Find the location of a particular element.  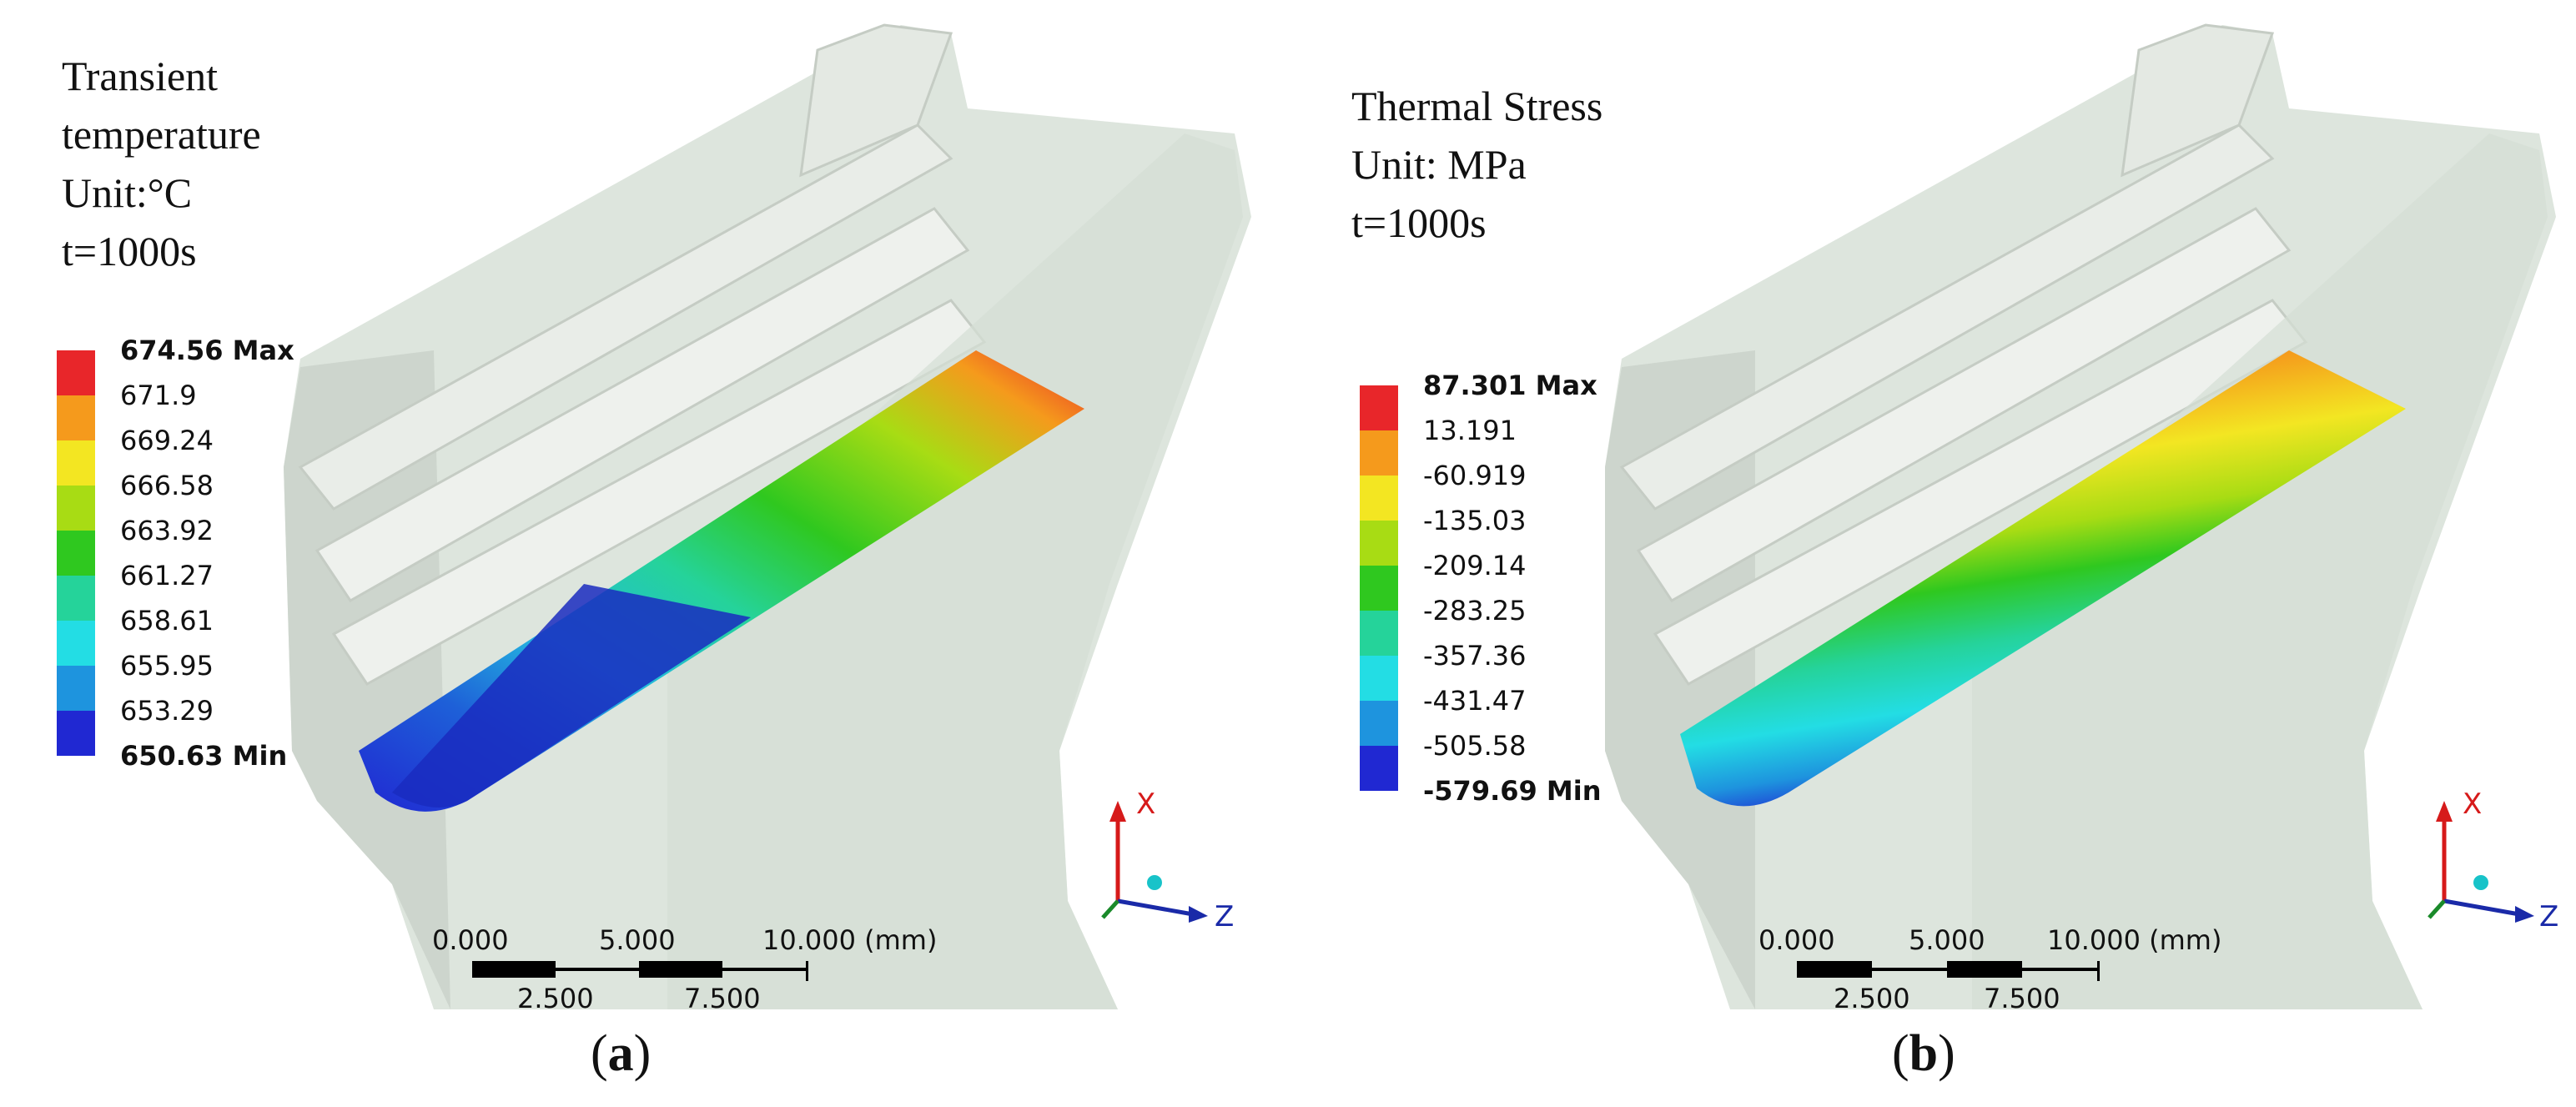

legend-label: 663.92 is located at coordinates (167, 530).